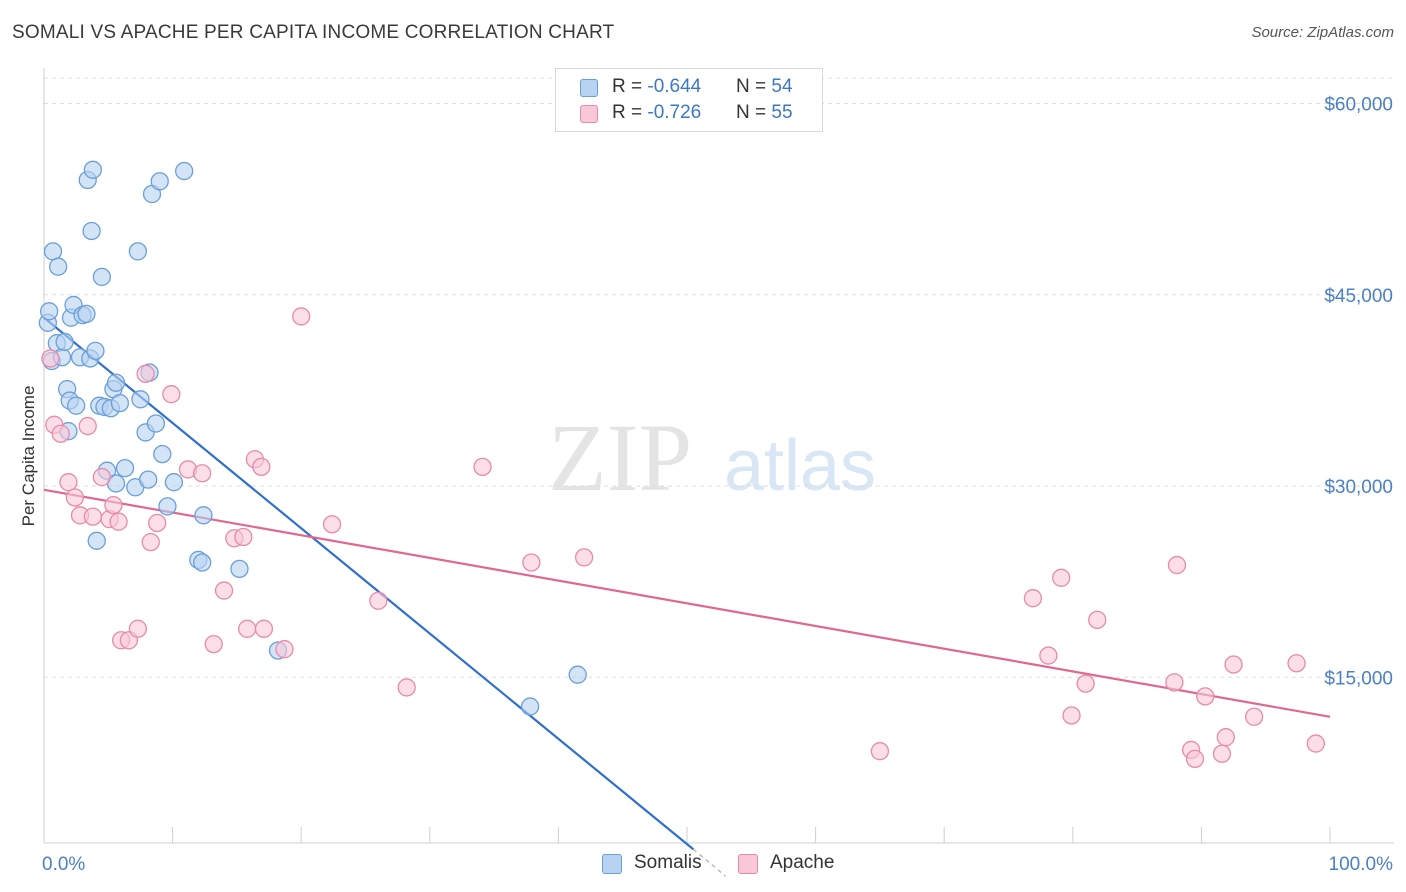 Image resolution: width=1406 pixels, height=892 pixels. What do you see at coordinates (630, 86) in the screenshot?
I see `somali-r-label: R =` at bounding box center [630, 86].